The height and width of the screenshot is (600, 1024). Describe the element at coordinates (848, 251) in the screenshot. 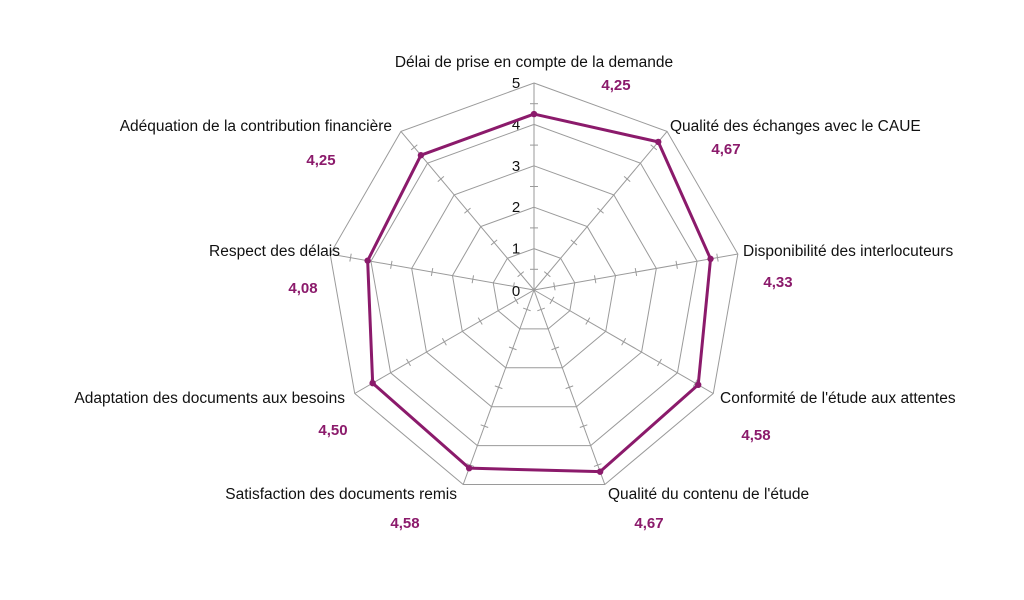

I see `axis-label: Disponibilité des interlocuteurs` at that location.